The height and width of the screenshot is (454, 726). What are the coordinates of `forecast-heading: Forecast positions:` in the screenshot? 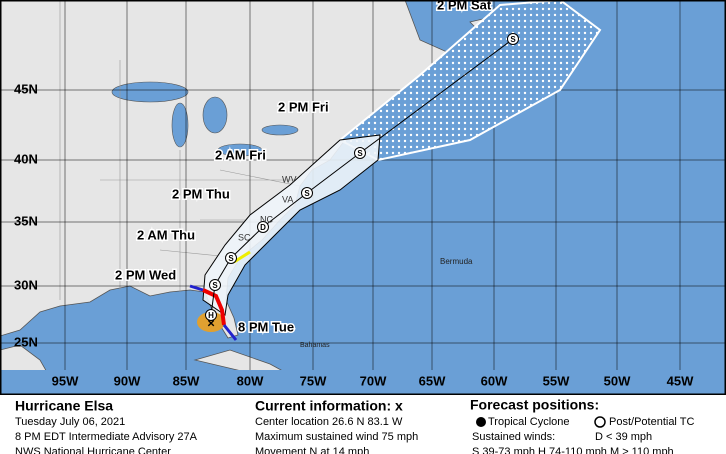 It's located at (534, 405).